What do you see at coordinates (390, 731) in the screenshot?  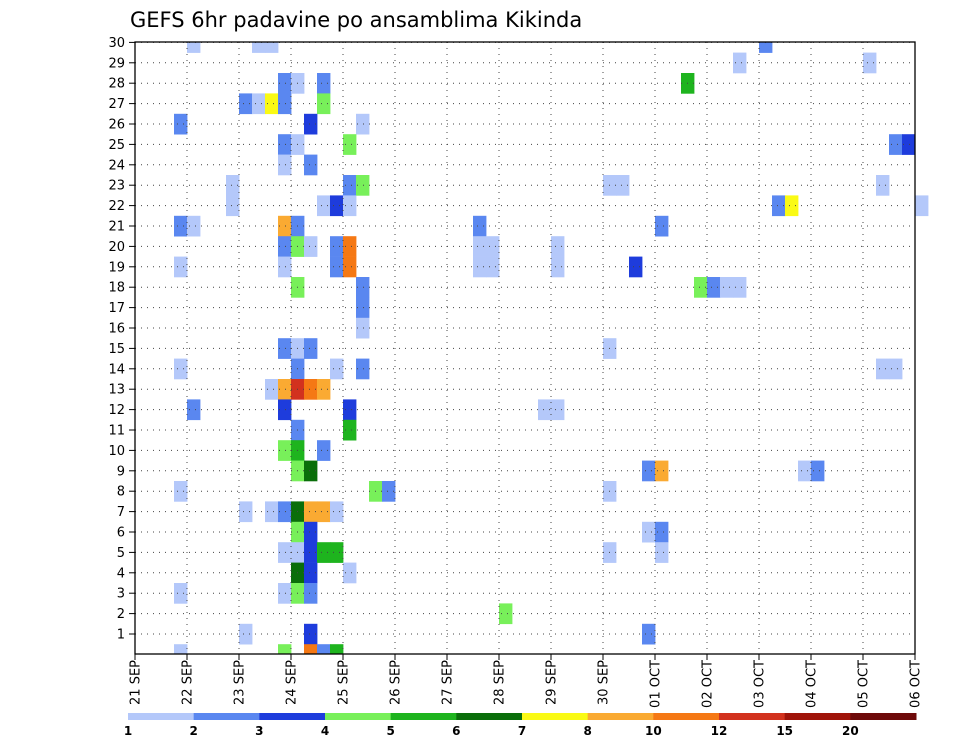 I see `legend-label: 5` at bounding box center [390, 731].